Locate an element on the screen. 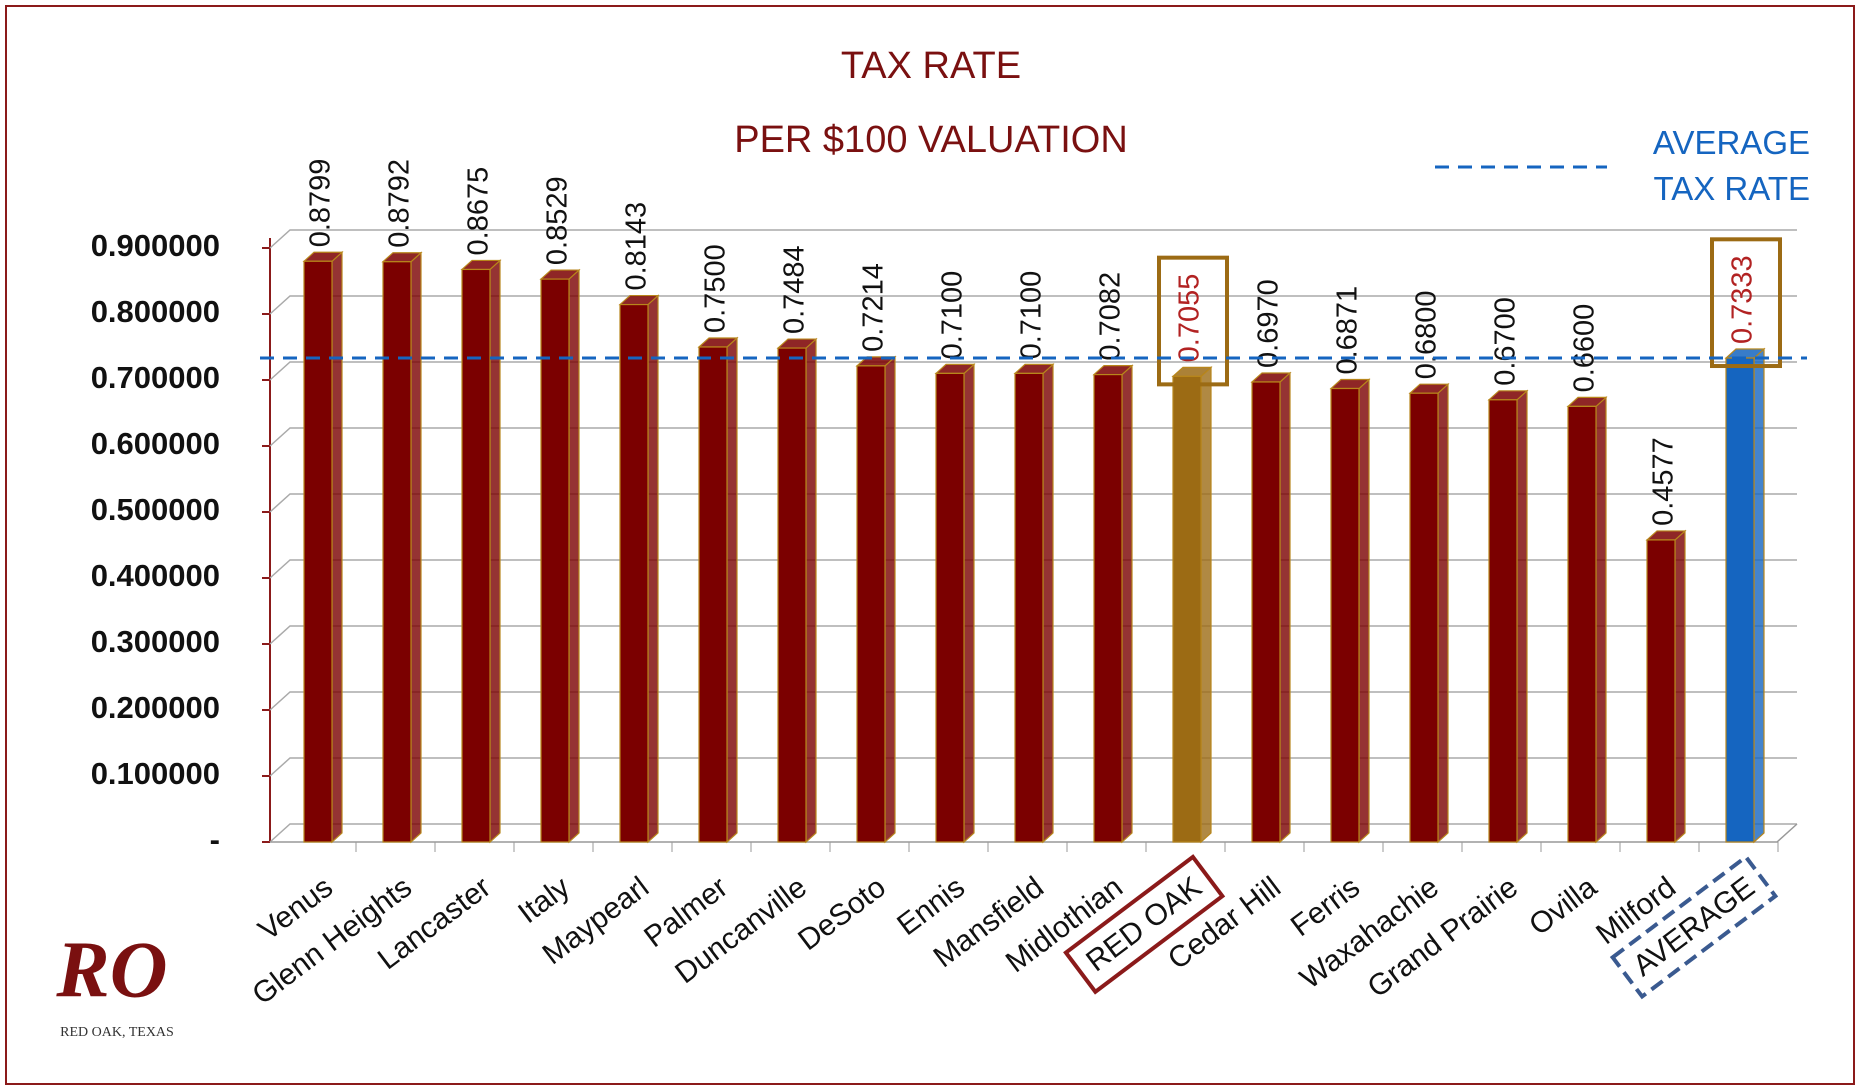 The image size is (1860, 1090). value-label: 0.6871 is located at coordinates (1348, 330).